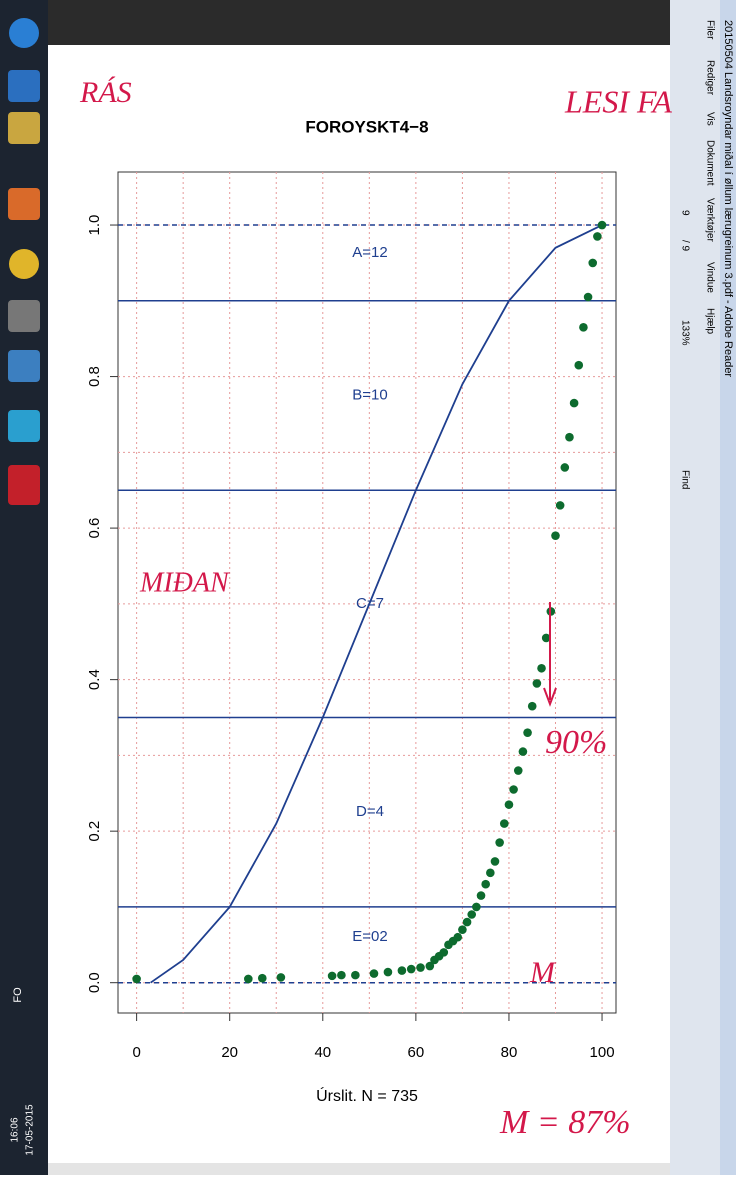 The width and height of the screenshot is (736, 1180). I want to click on chart-title: FOROYSKT4−8, so click(366, 126).